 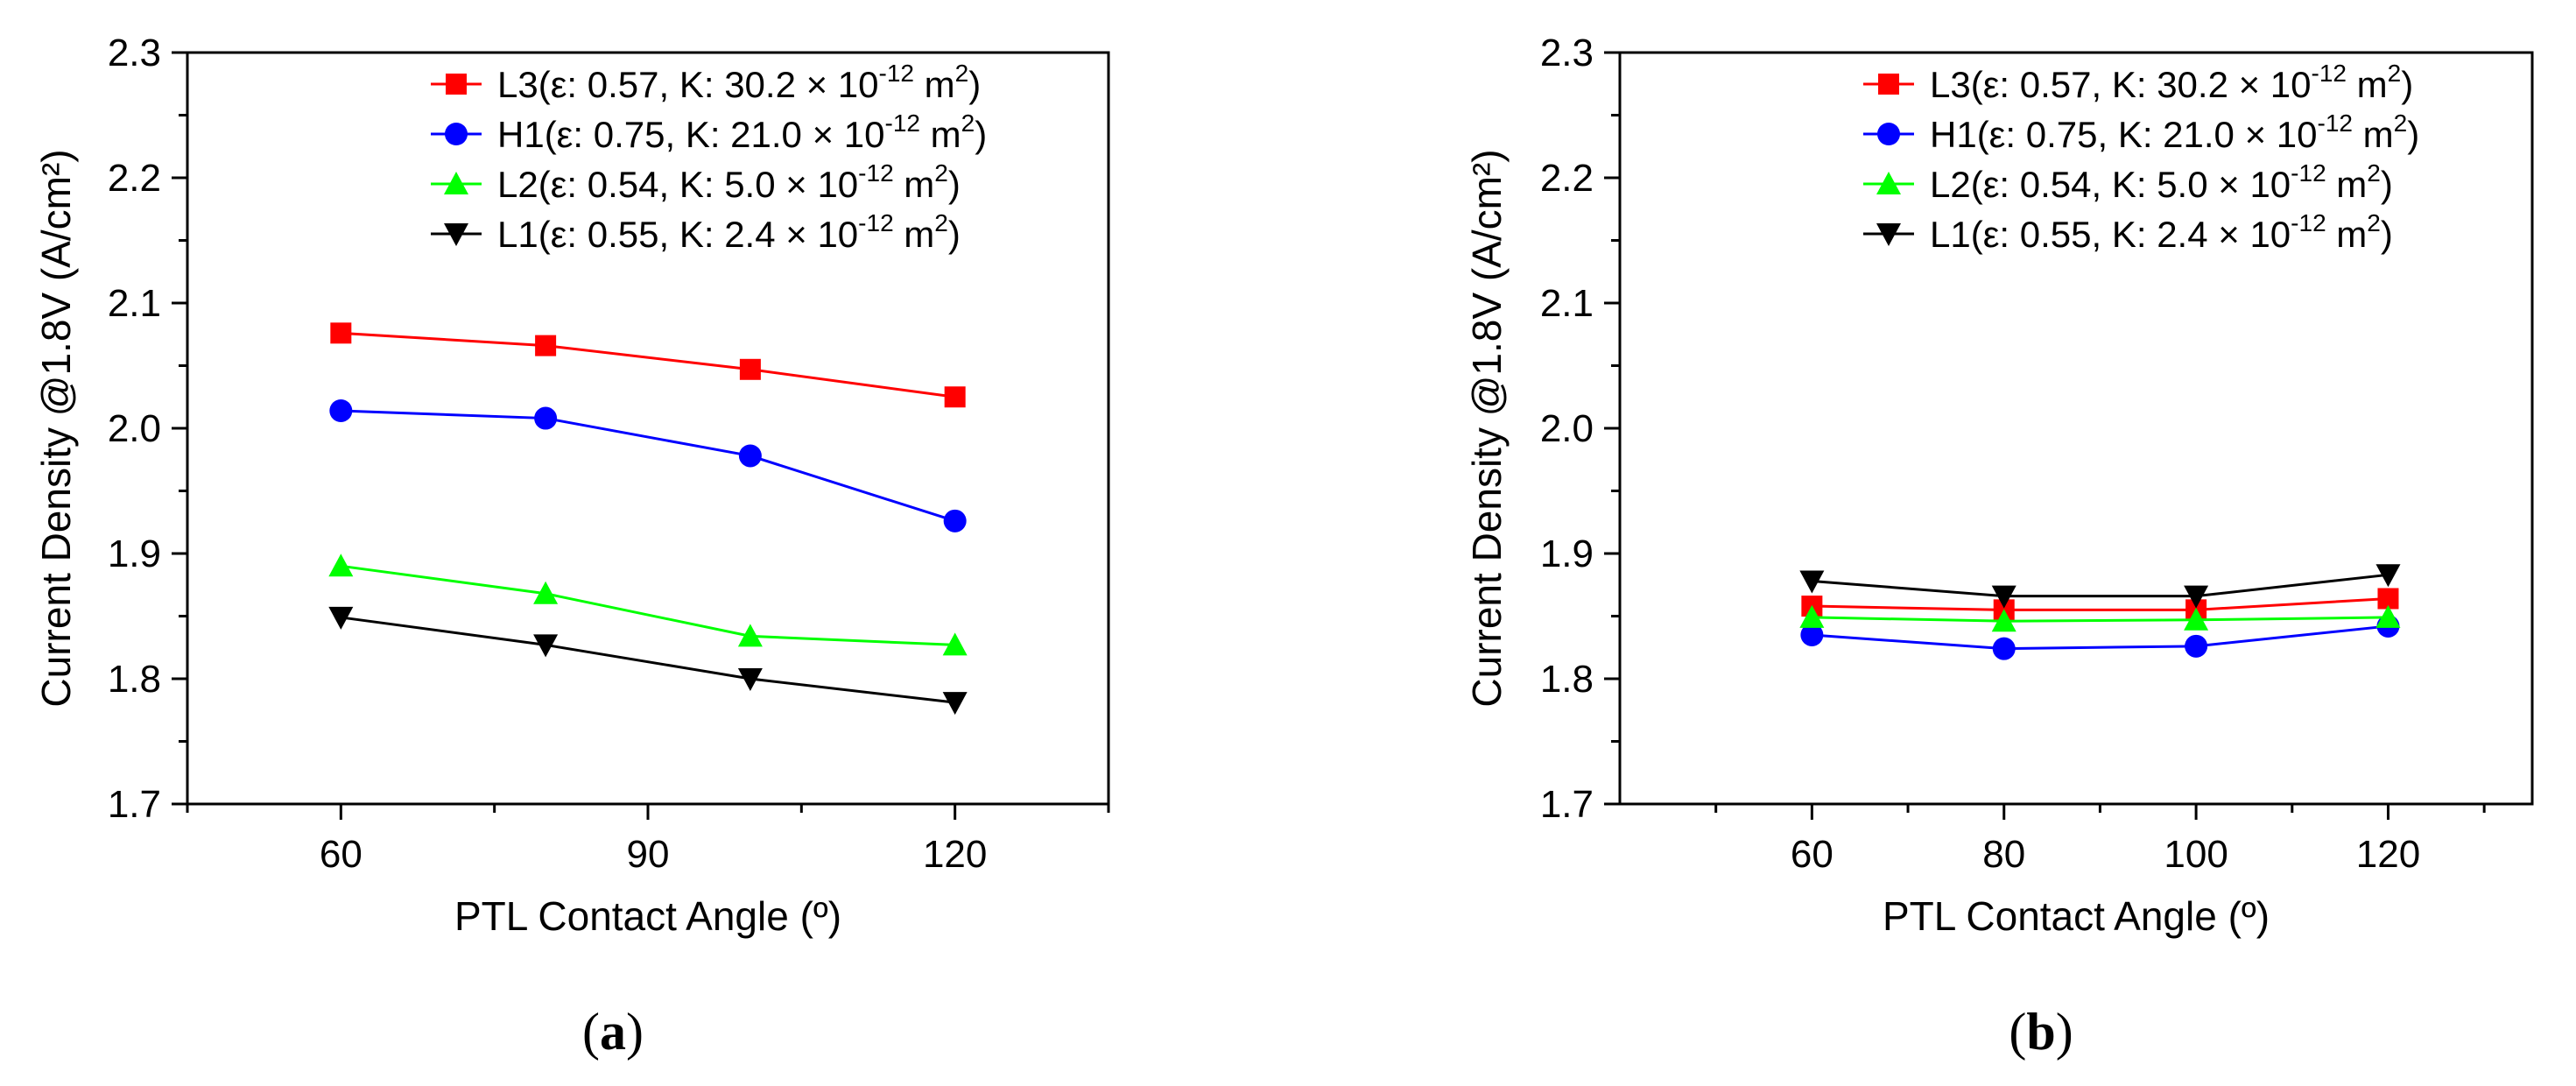 What do you see at coordinates (613, 1032) in the screenshot?
I see `panel-label: (a)` at bounding box center [613, 1032].